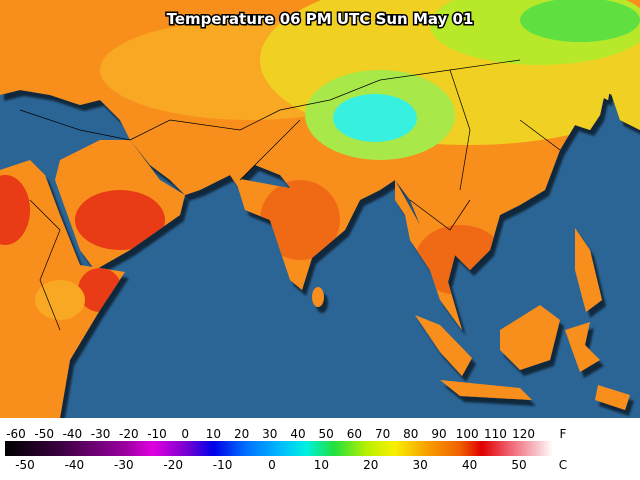 The image size is (640, 480). I want to click on celsius-tick: 40, so click(469, 465).